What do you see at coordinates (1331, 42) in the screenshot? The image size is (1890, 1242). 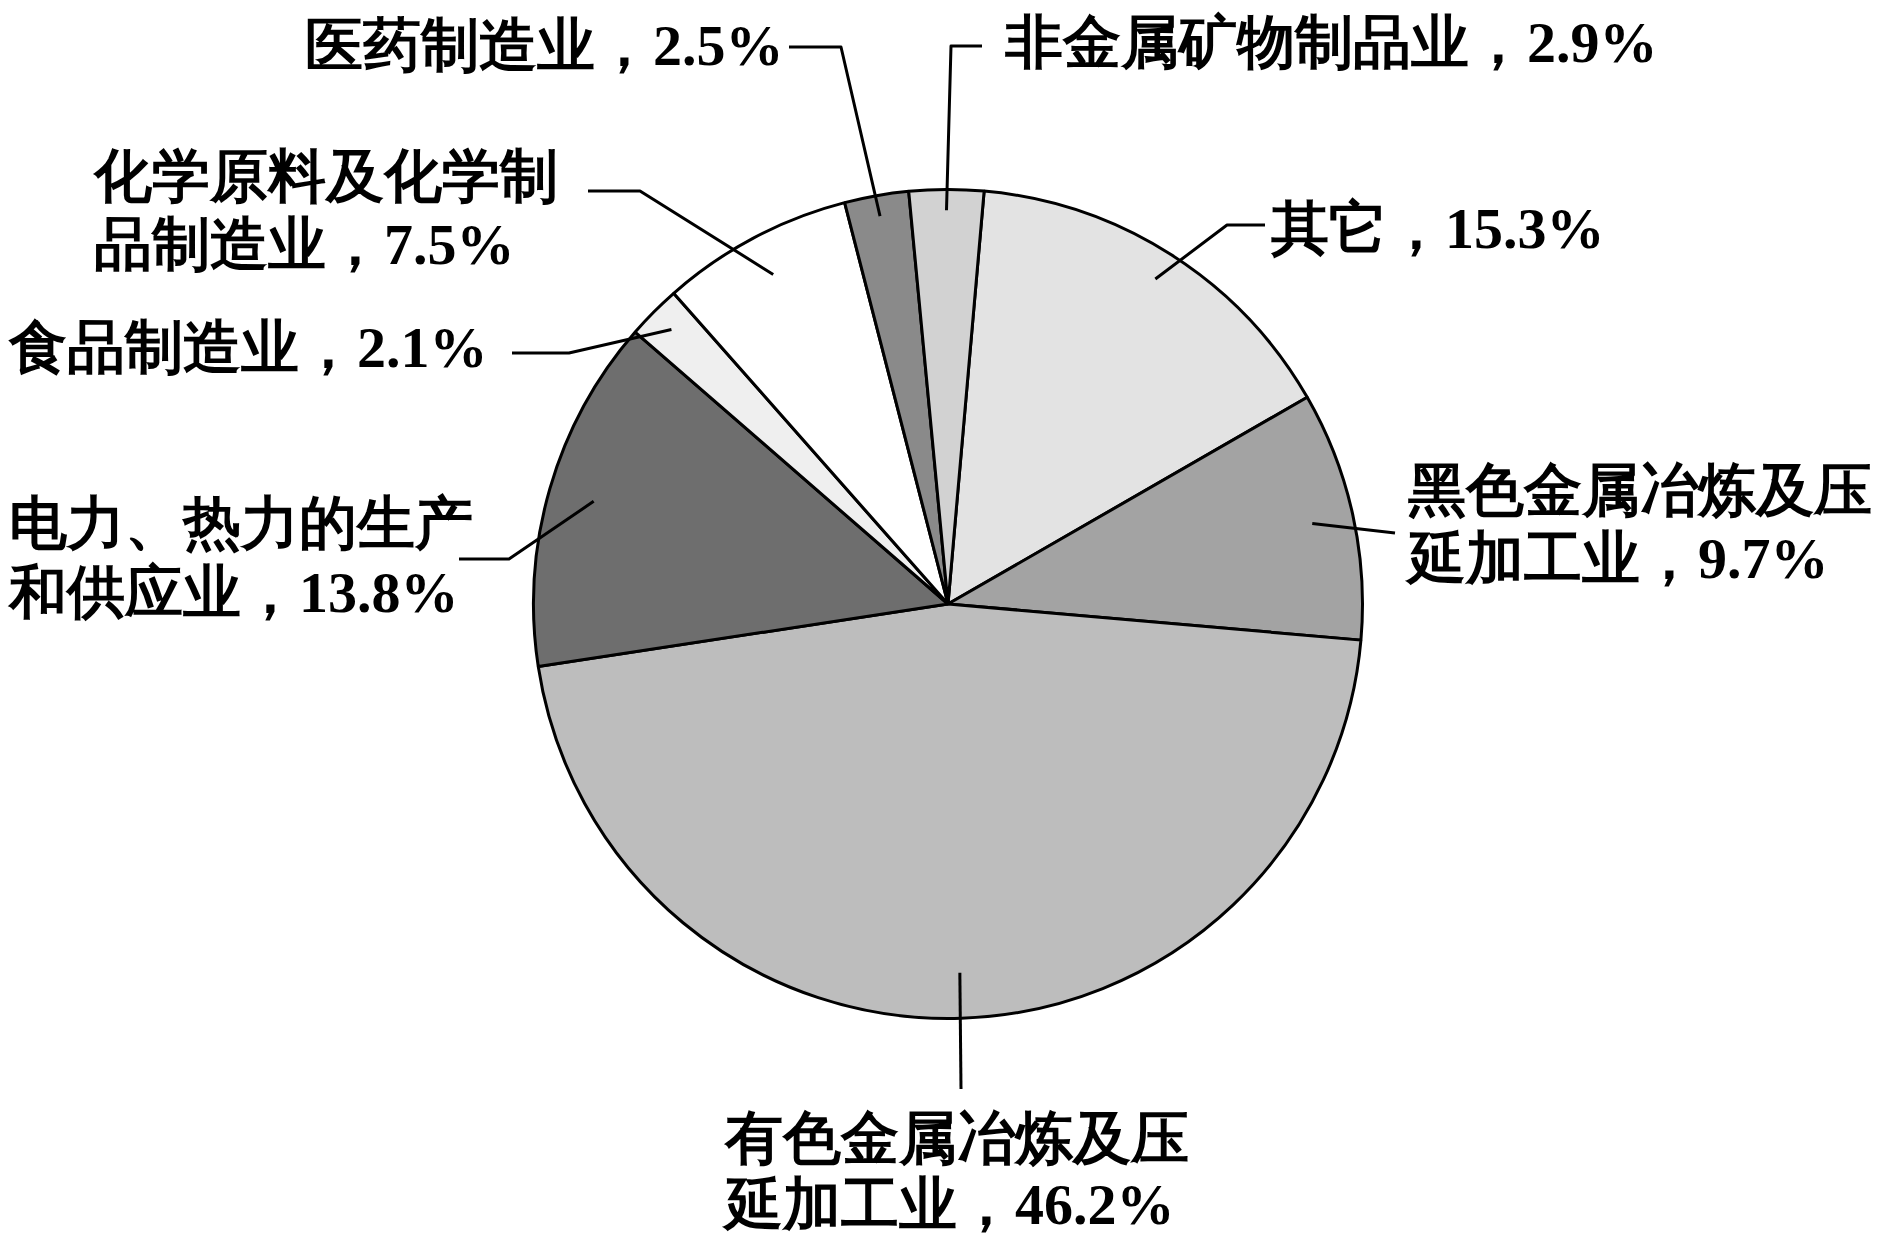 I see `slice-label: 非金属矿物制品业，2.9%` at bounding box center [1331, 42].